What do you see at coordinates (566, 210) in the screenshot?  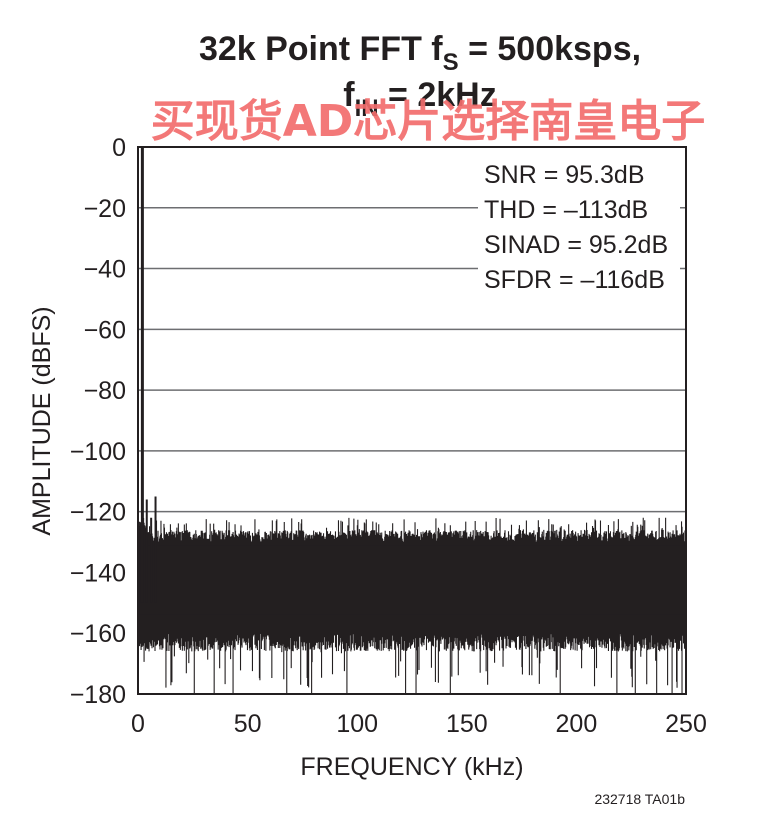 I see `annotation-thd: THD = –113dB` at bounding box center [566, 210].